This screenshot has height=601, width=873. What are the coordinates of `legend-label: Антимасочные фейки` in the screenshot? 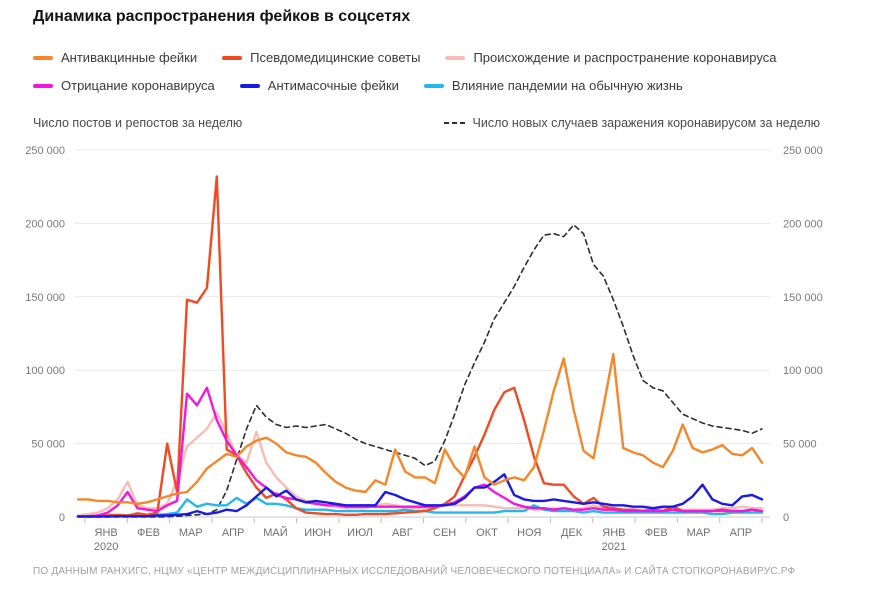 It's located at (333, 85).